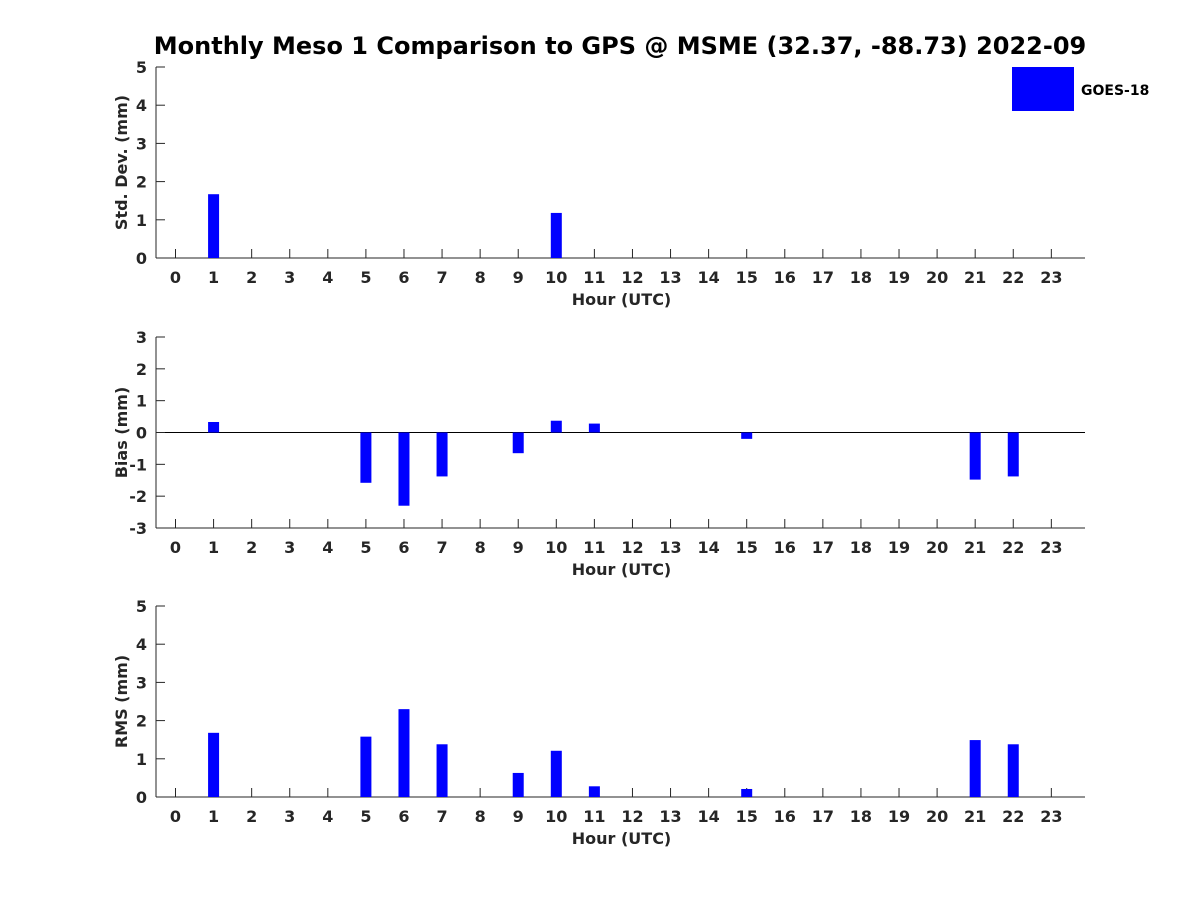  What do you see at coordinates (141, 105) in the screenshot?
I see `y-tick-label: 4` at bounding box center [141, 105].